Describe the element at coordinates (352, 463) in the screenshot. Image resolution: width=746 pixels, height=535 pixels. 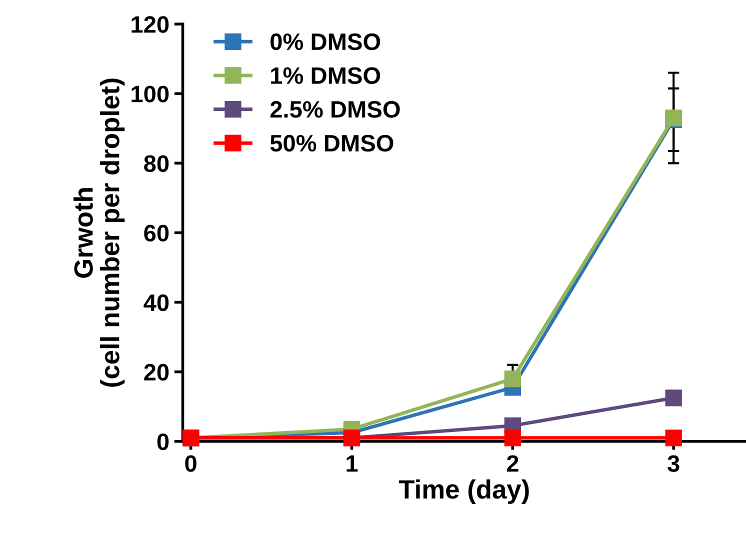
I see `x-tick-label: 1` at that location.